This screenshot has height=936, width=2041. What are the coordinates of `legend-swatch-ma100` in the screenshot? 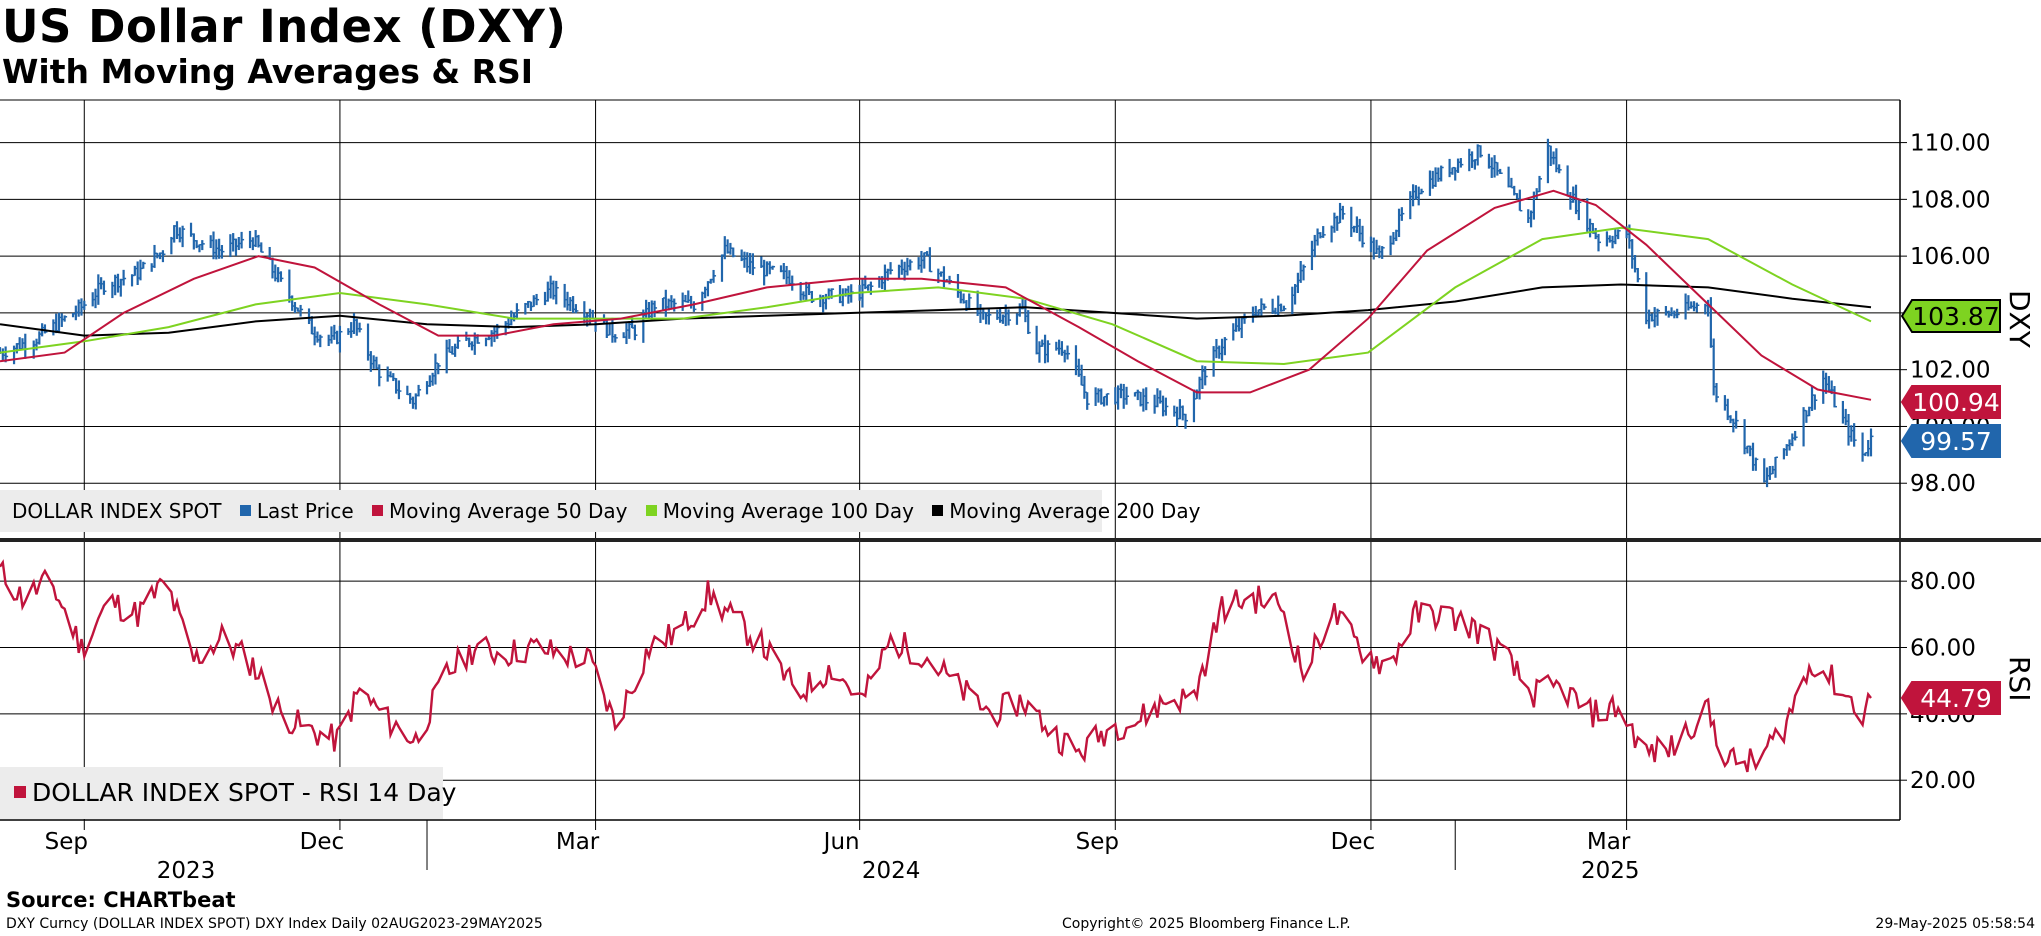 It's located at (651, 510).